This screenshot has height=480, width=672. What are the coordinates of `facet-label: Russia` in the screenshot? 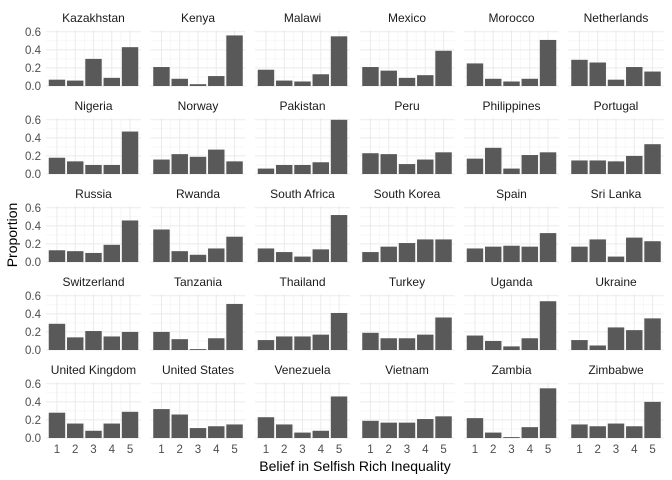 It's located at (93, 194).